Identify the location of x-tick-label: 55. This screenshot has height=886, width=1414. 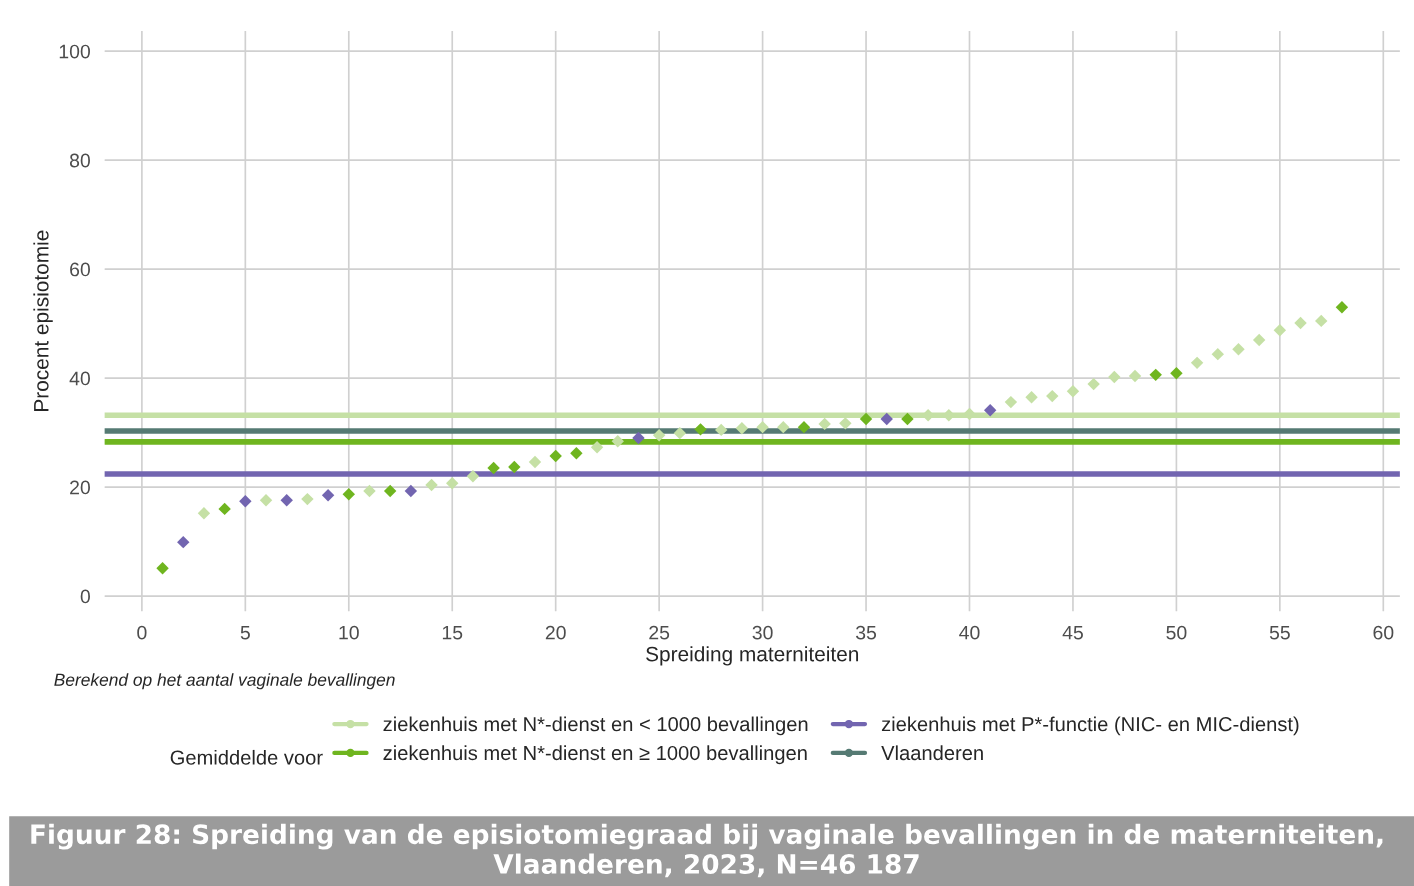
(1279, 632).